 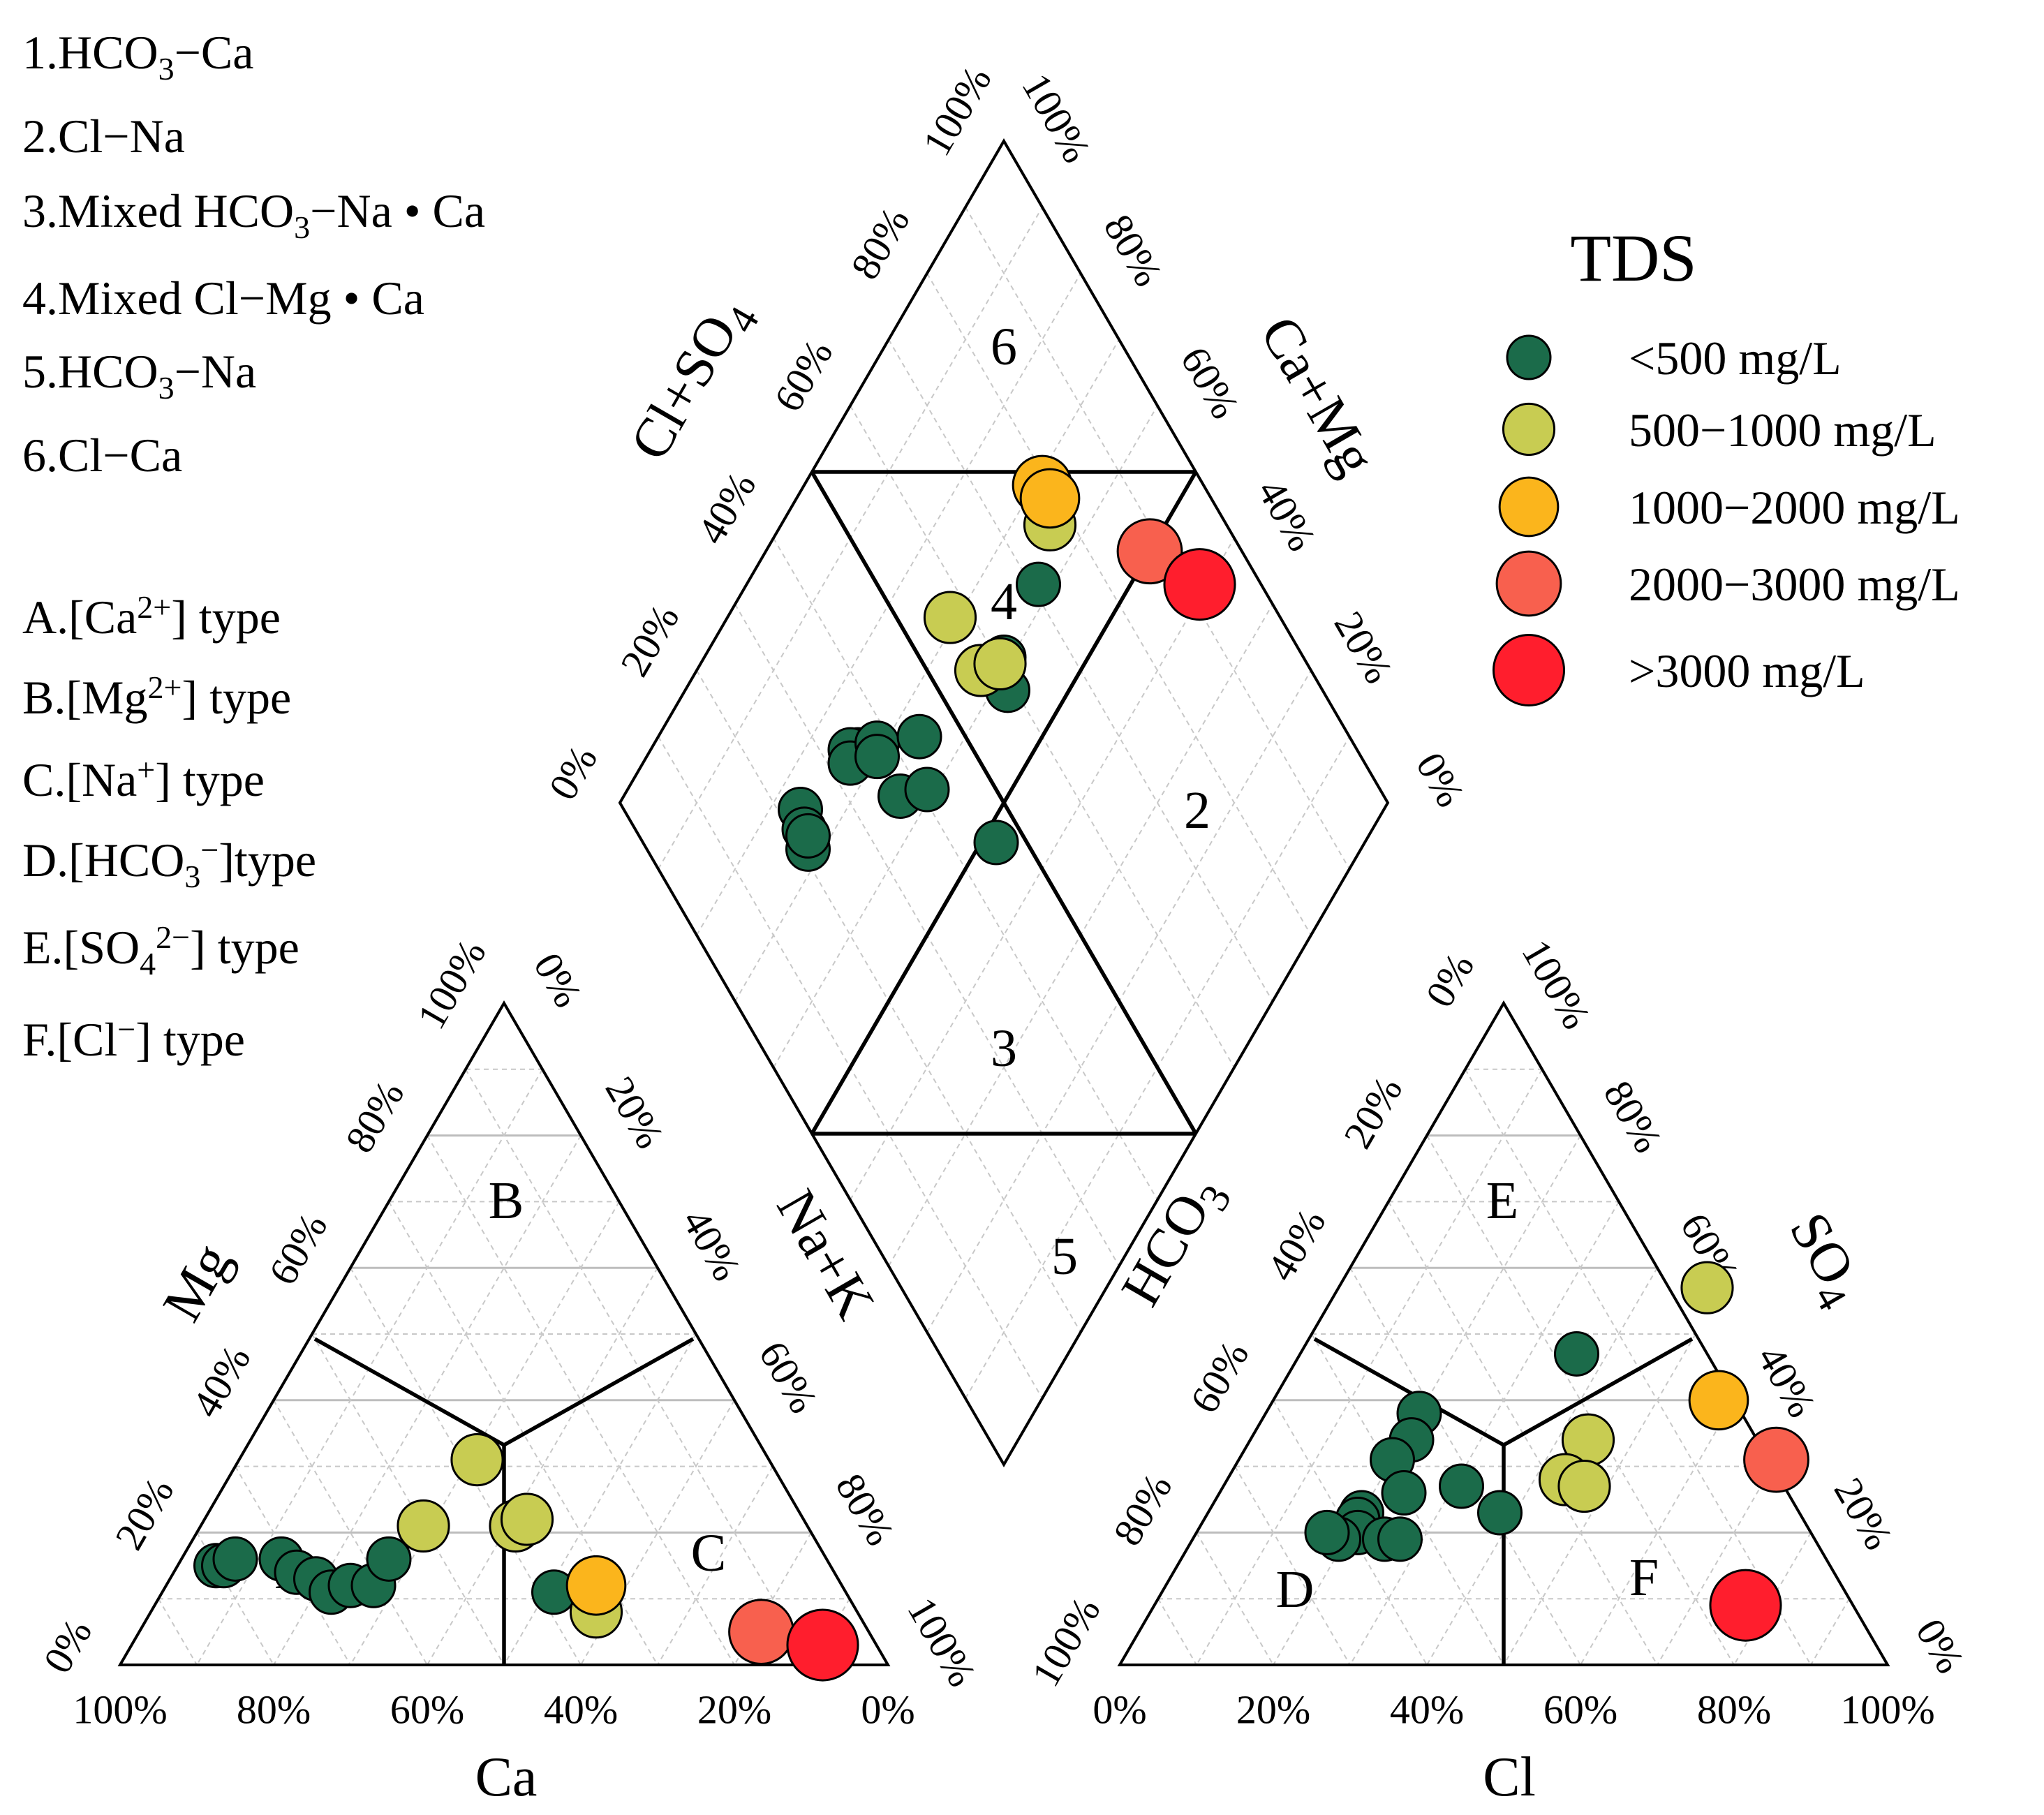 I want to click on hco3-tick-label: 100%, so click(x=1066, y=1642).